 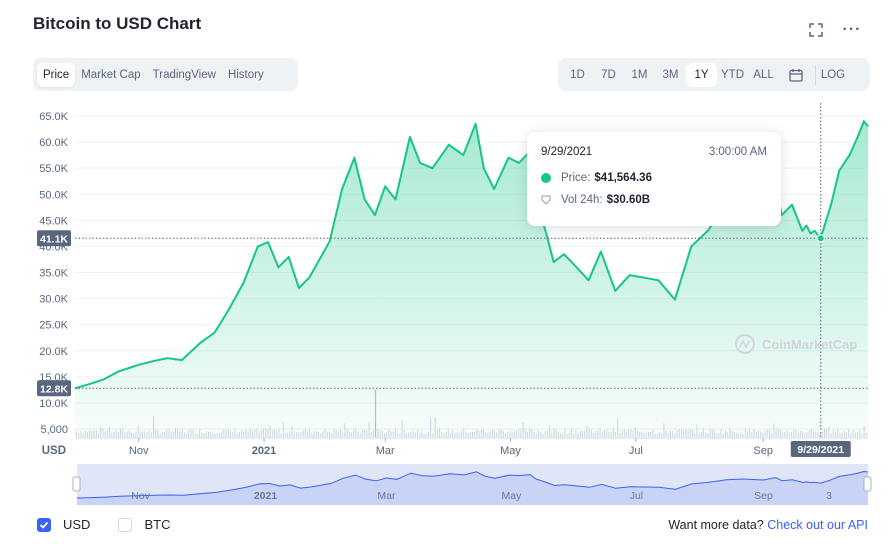 I want to click on navigator-right-handle, so click(x=867, y=484).